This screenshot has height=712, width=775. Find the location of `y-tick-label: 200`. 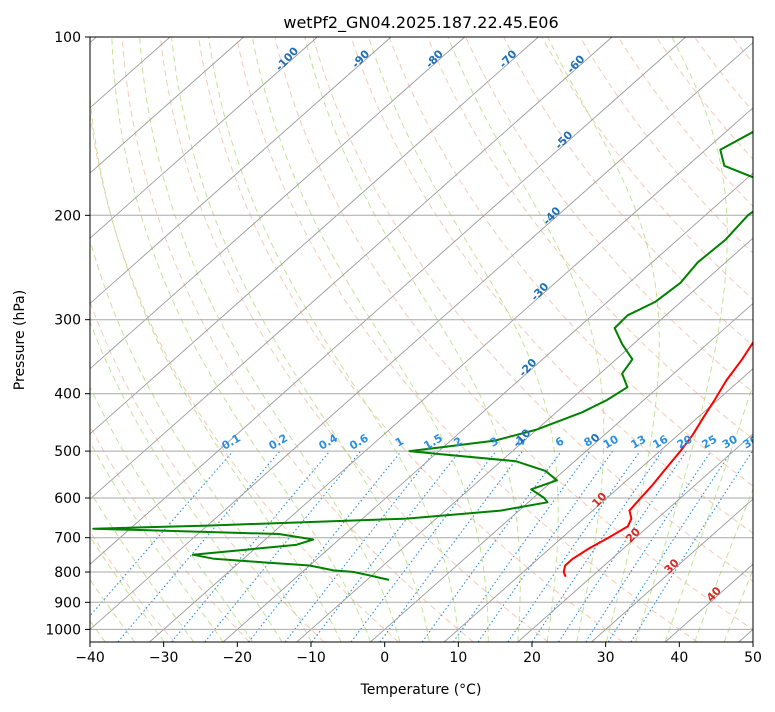

y-tick-label: 200 is located at coordinates (67, 216).